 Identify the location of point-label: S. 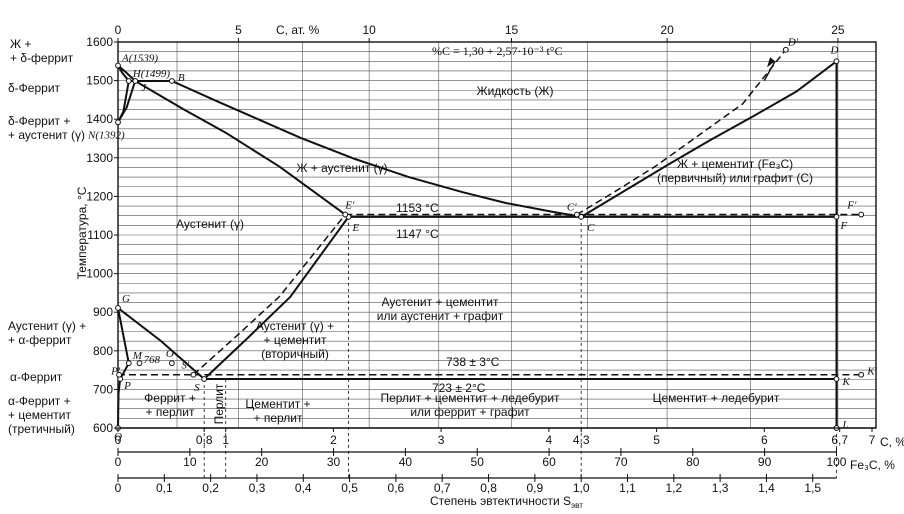
(197, 388).